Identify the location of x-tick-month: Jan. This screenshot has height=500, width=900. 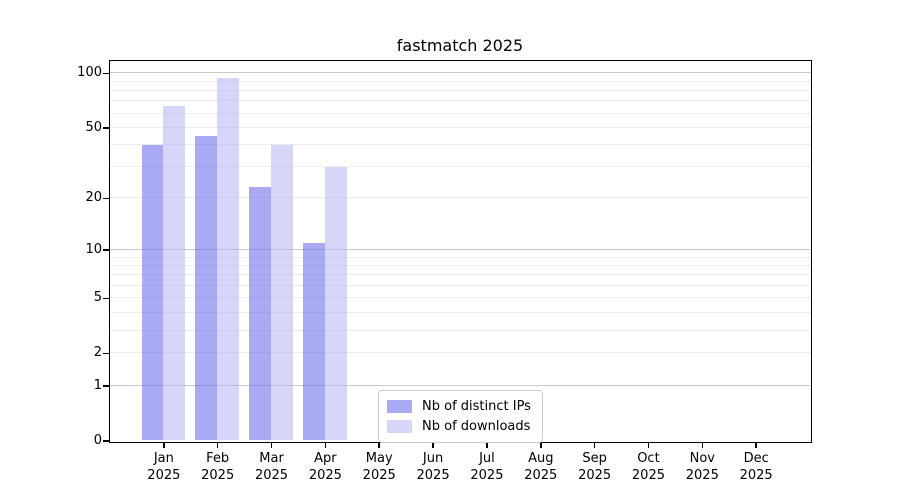
(163, 458).